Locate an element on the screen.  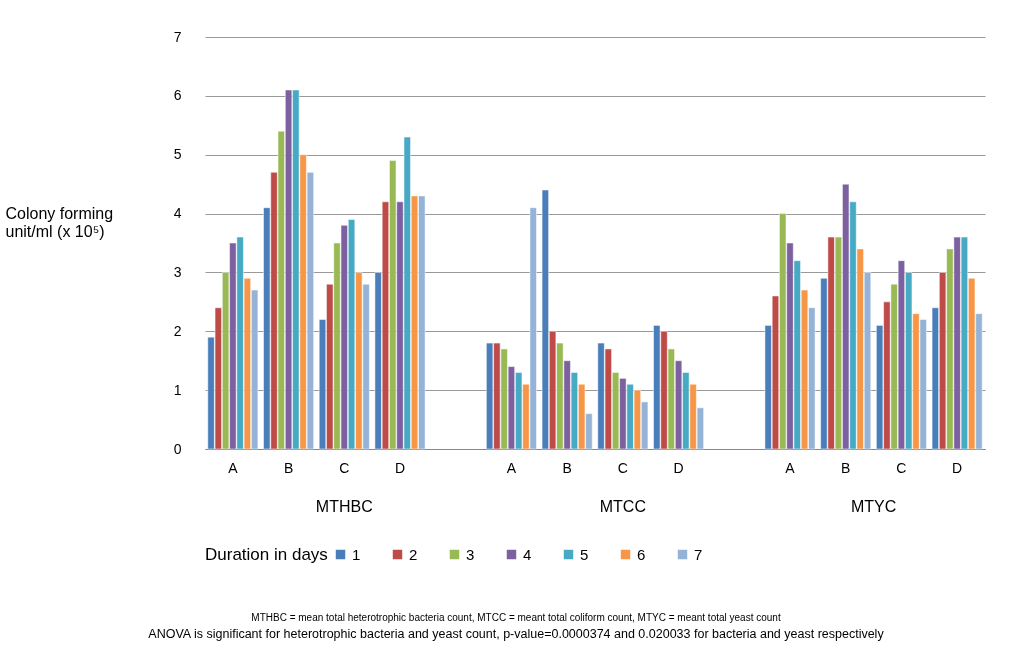
text: MTHBC = mean total heterotrophic bacteria count, MTCC = meant total coliform count, MTYC = meant total yeast count is located at coordinates (516, 617).